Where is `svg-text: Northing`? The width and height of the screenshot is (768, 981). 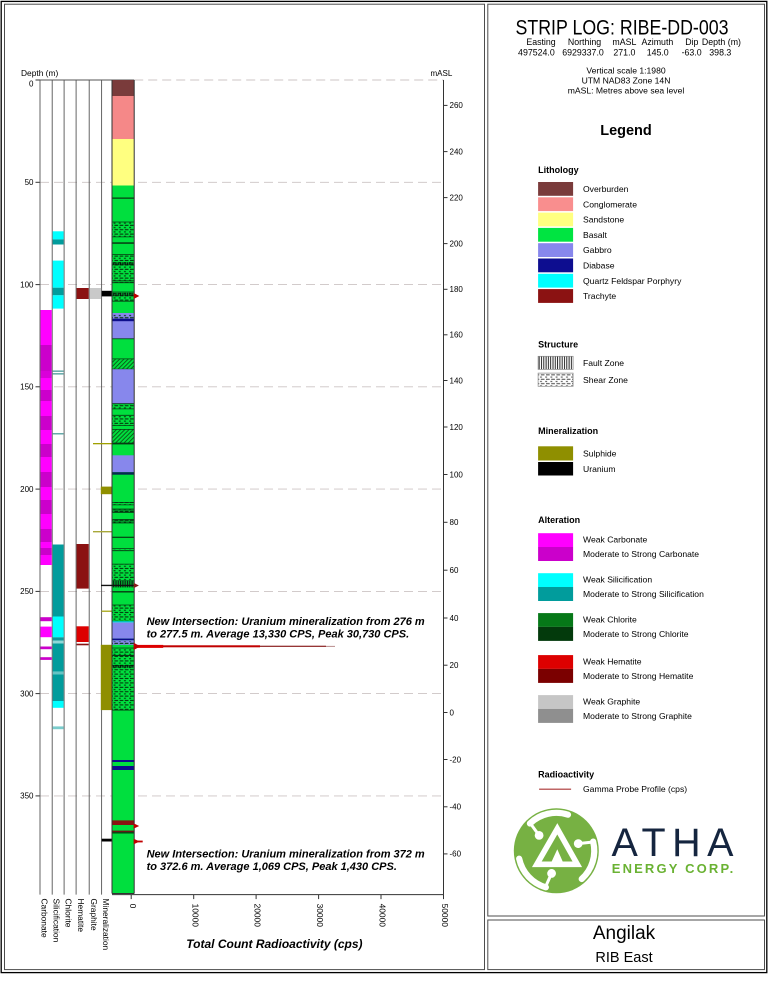
svg-text: Northing is located at coordinates (584, 42).